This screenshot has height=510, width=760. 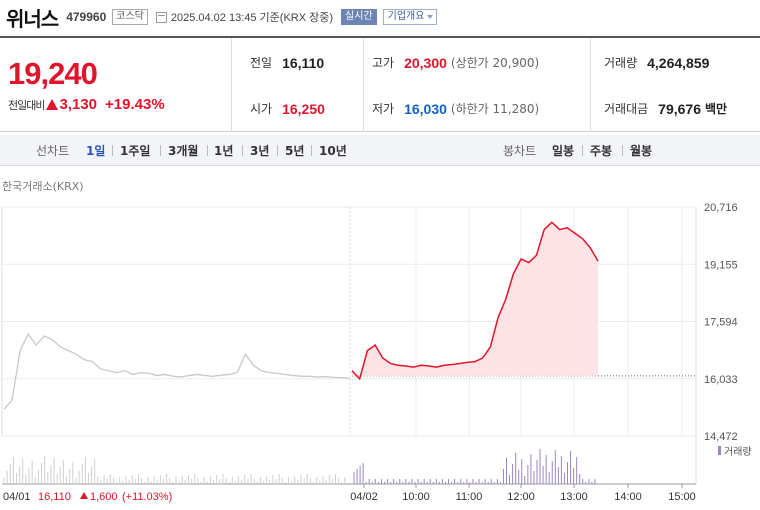 I want to click on footer-prev-day: 04/01, so click(x=17, y=497).